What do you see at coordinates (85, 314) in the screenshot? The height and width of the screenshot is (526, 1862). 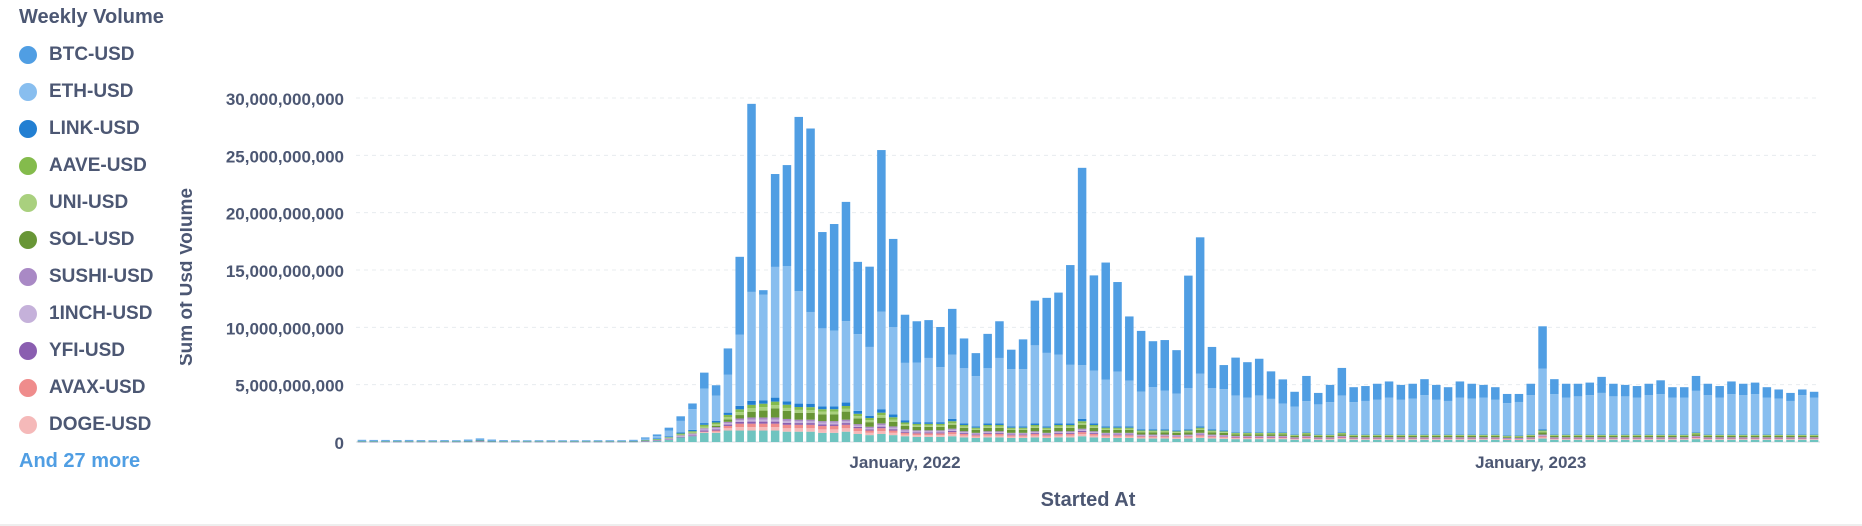 I see `legend-item: 1INCH-USD` at bounding box center [85, 314].